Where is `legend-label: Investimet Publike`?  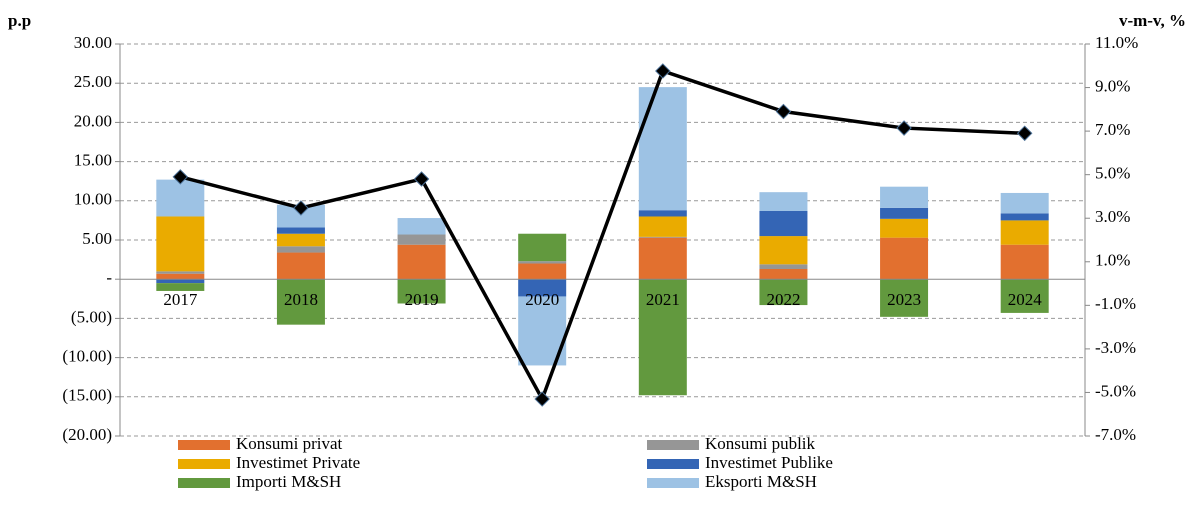 legend-label: Investimet Publike is located at coordinates (769, 462).